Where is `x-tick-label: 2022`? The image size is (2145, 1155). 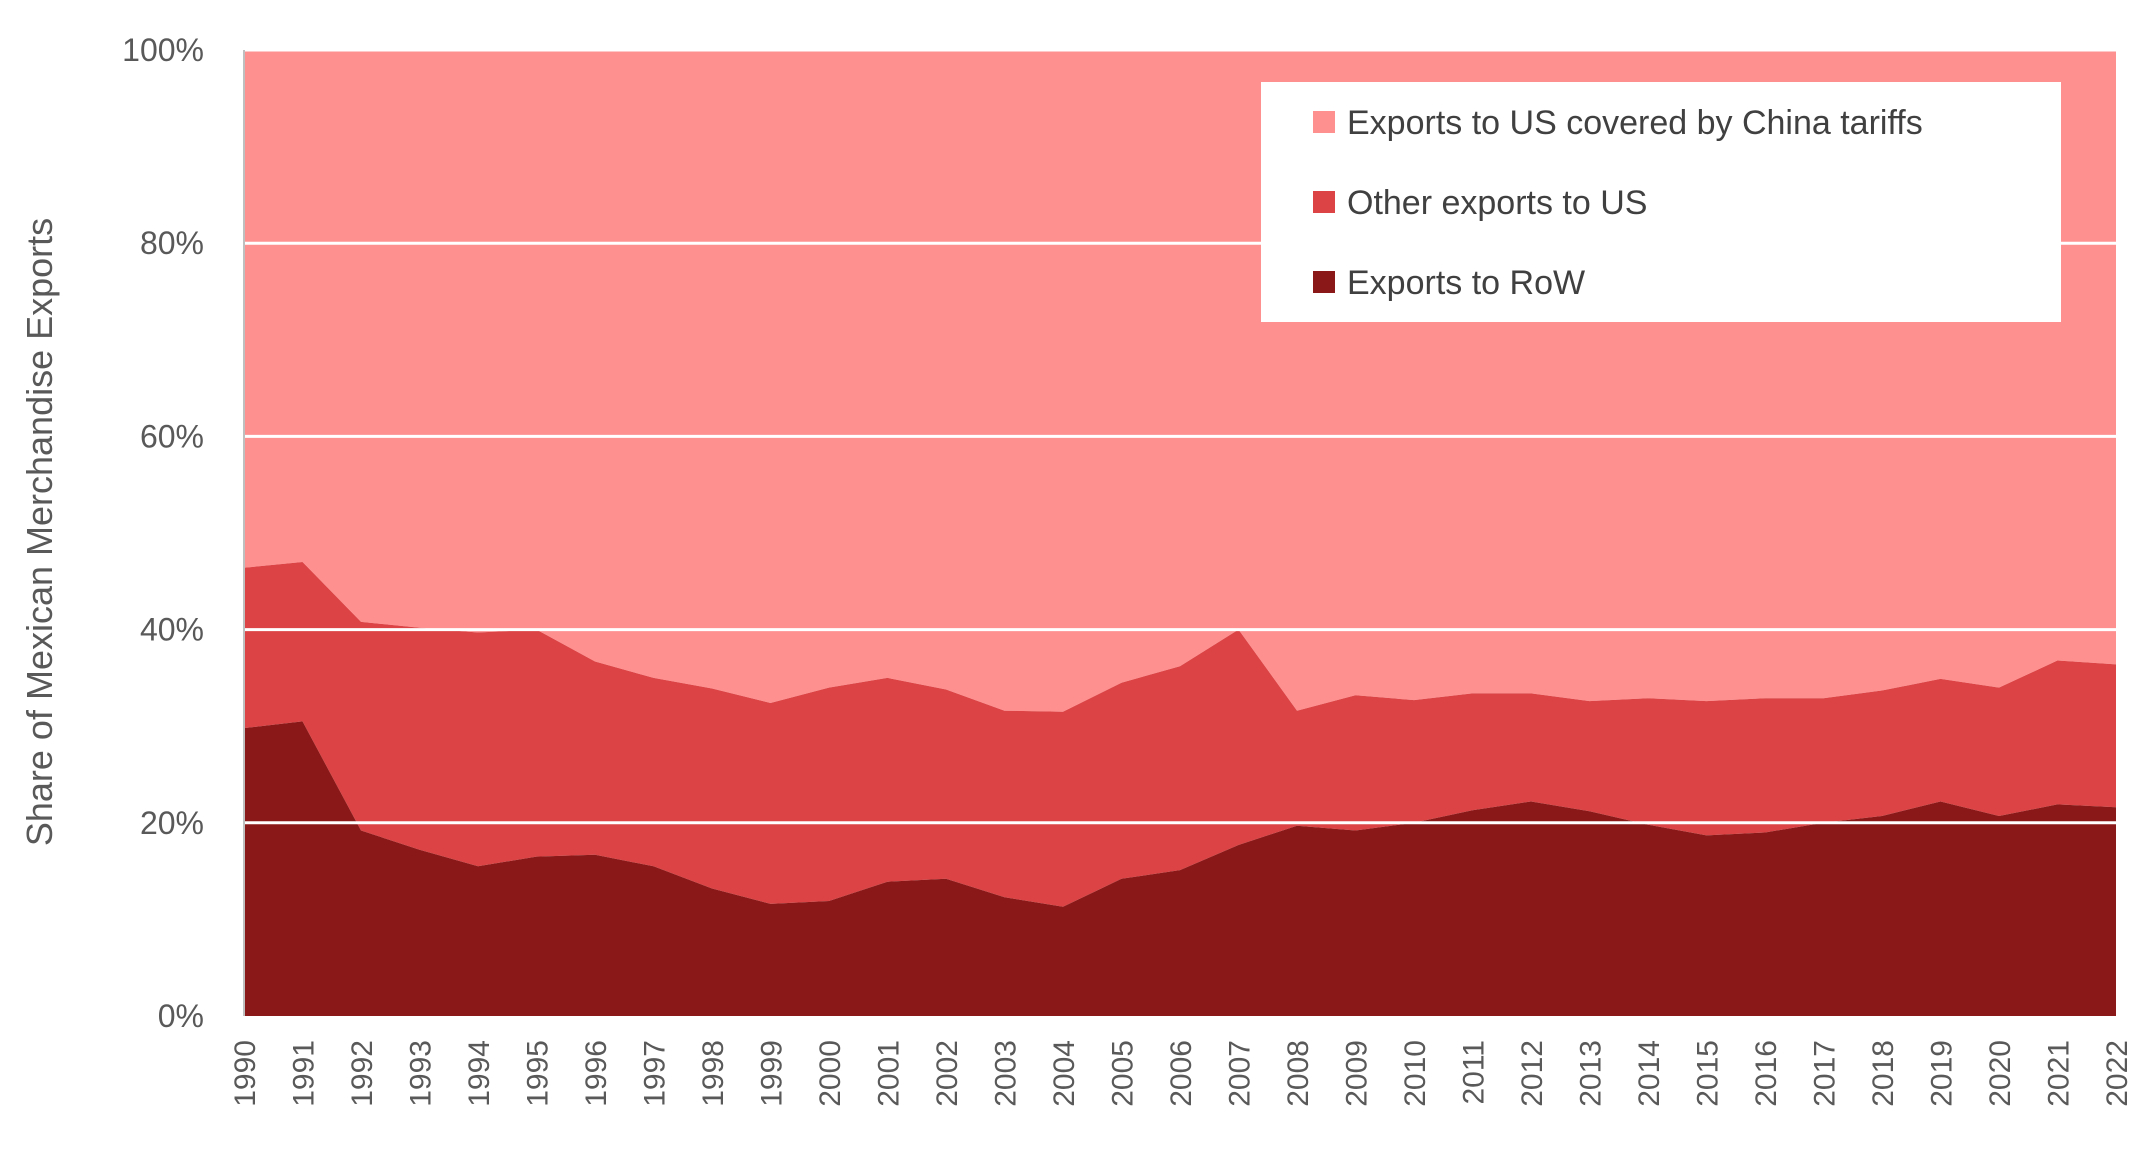 x-tick-label: 2022 is located at coordinates (2117, 1073).